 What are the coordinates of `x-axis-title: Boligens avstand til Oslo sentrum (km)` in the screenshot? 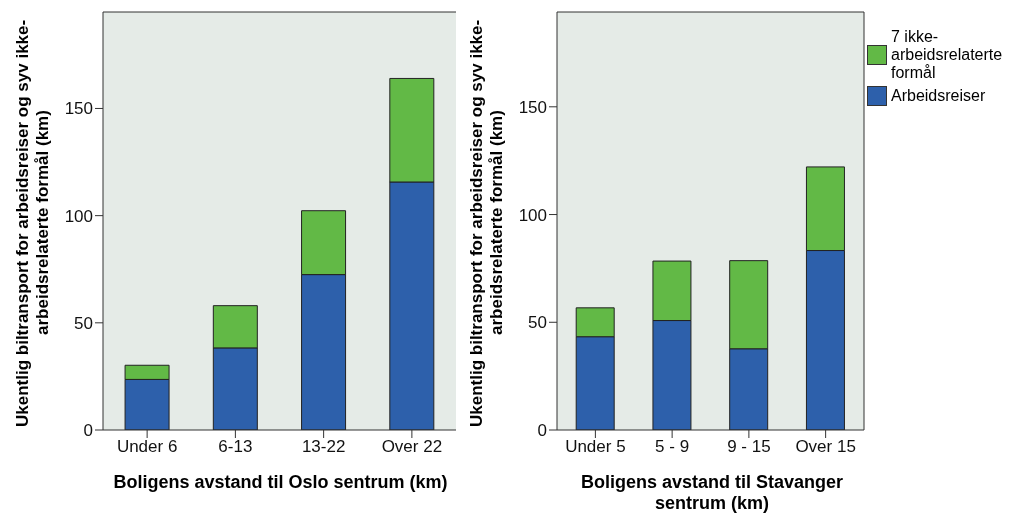 It's located at (280, 482).